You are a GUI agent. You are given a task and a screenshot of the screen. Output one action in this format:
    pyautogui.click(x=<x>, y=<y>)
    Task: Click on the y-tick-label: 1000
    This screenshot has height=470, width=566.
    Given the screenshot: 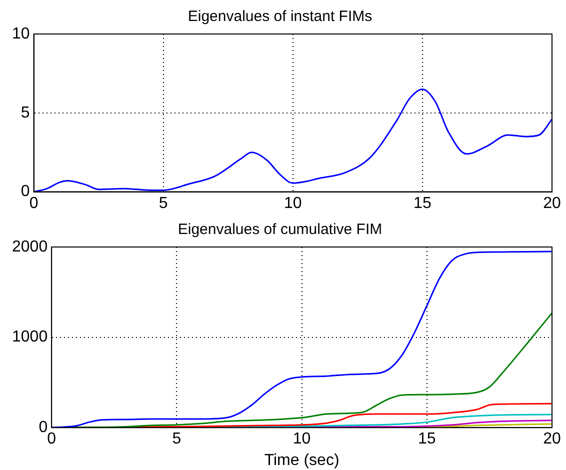 What is the action you would take?
    pyautogui.click(x=30, y=337)
    